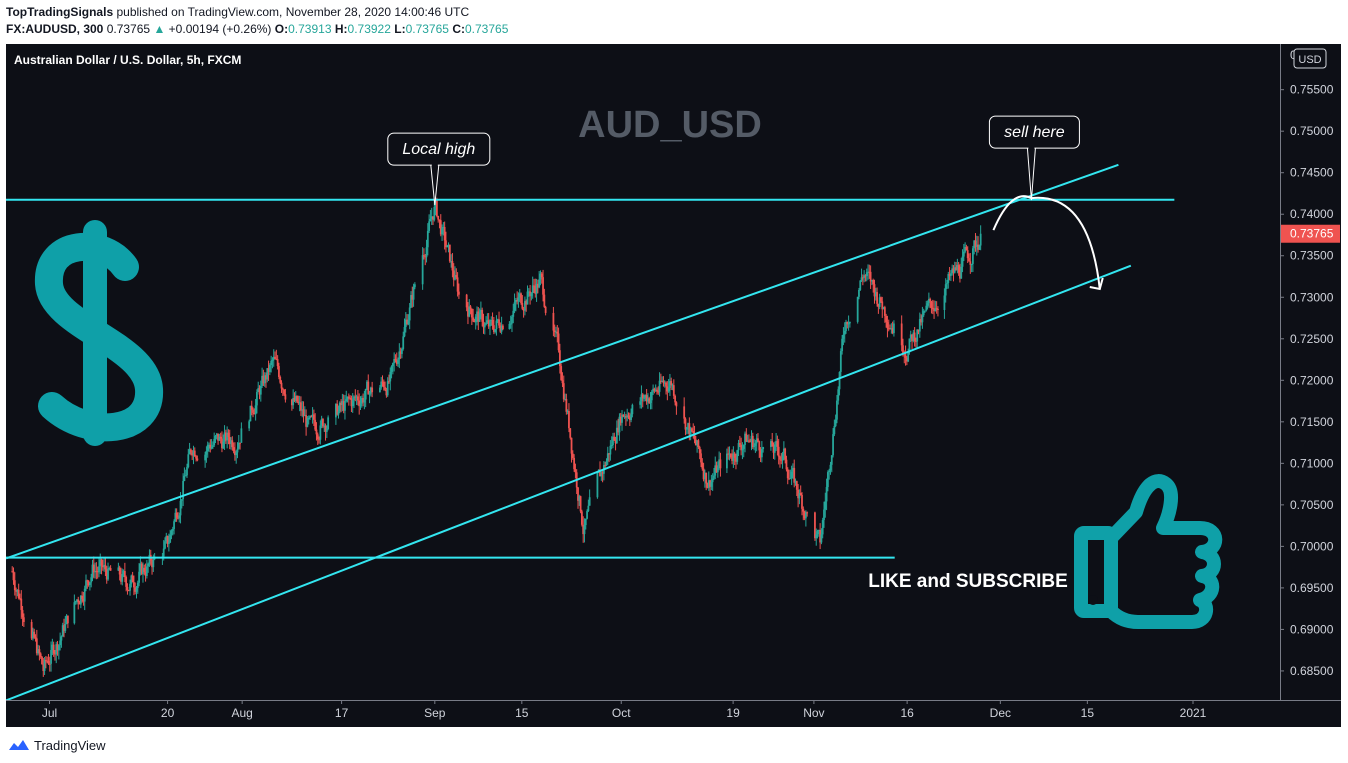 This screenshot has width=1348, height=763. I want to click on annotations-layer: Local high sell here, so click(733, 160).